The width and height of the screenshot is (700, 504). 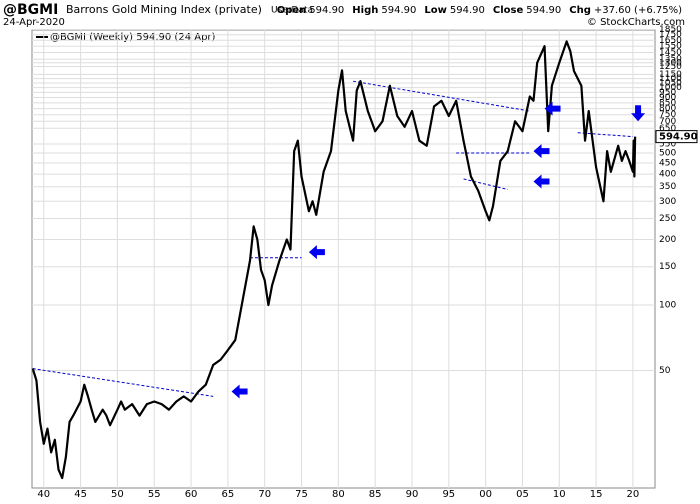 I want to click on x-tick-label: 00, so click(x=485, y=494).